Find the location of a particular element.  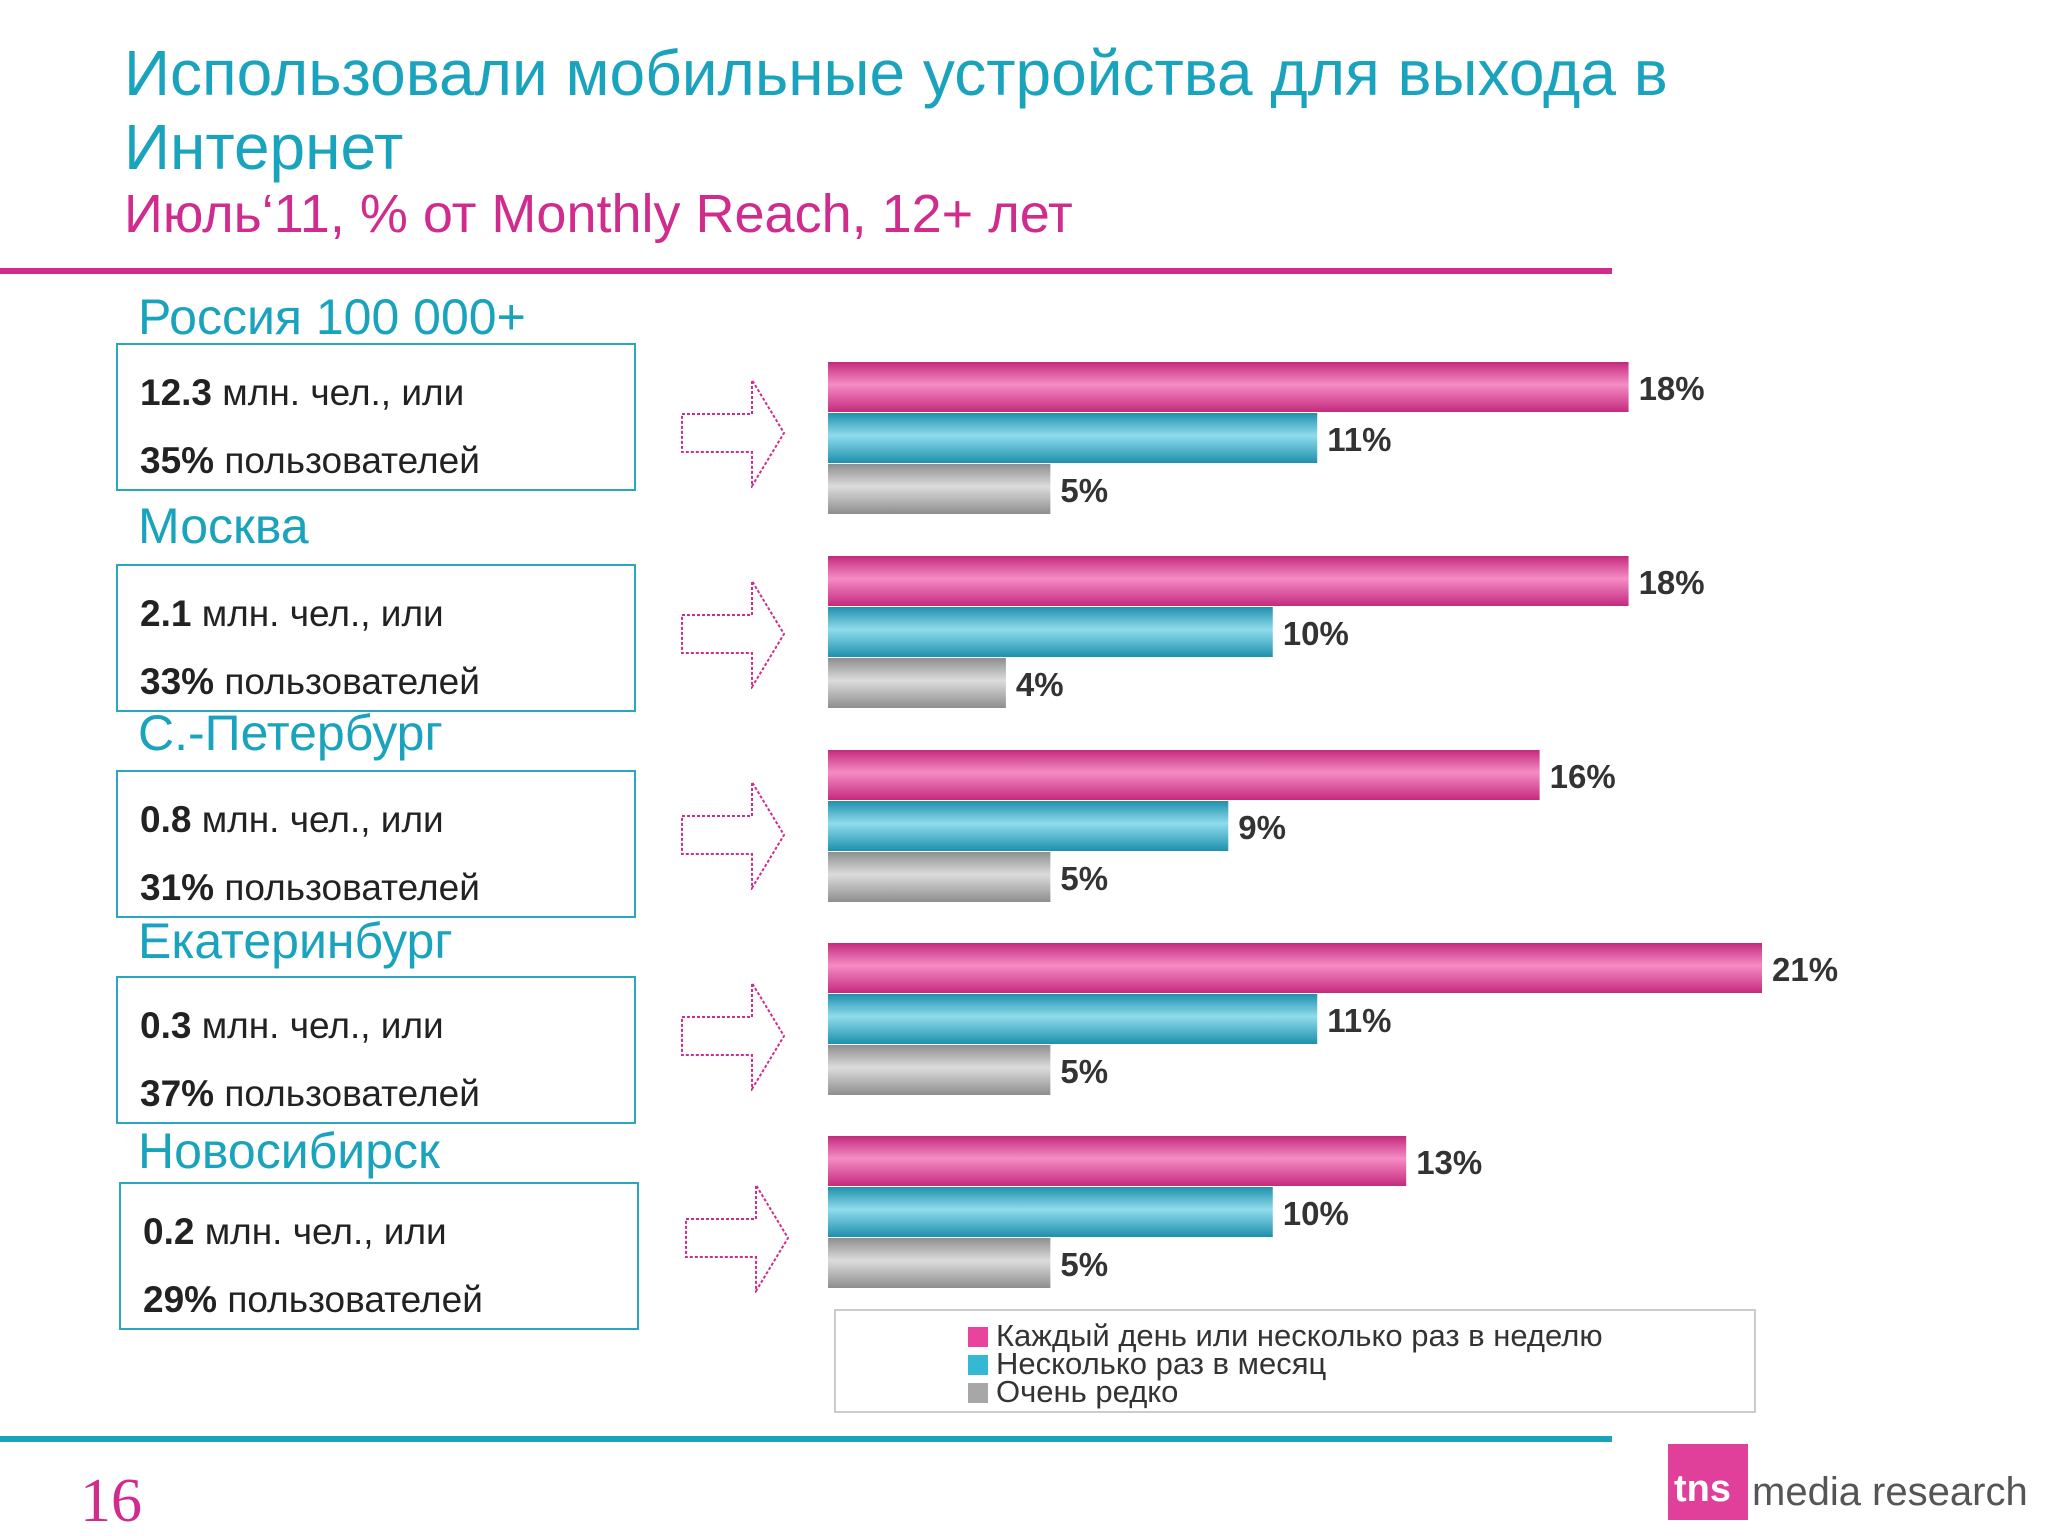

region-share-line: 31% пользователей is located at coordinates (310, 888).